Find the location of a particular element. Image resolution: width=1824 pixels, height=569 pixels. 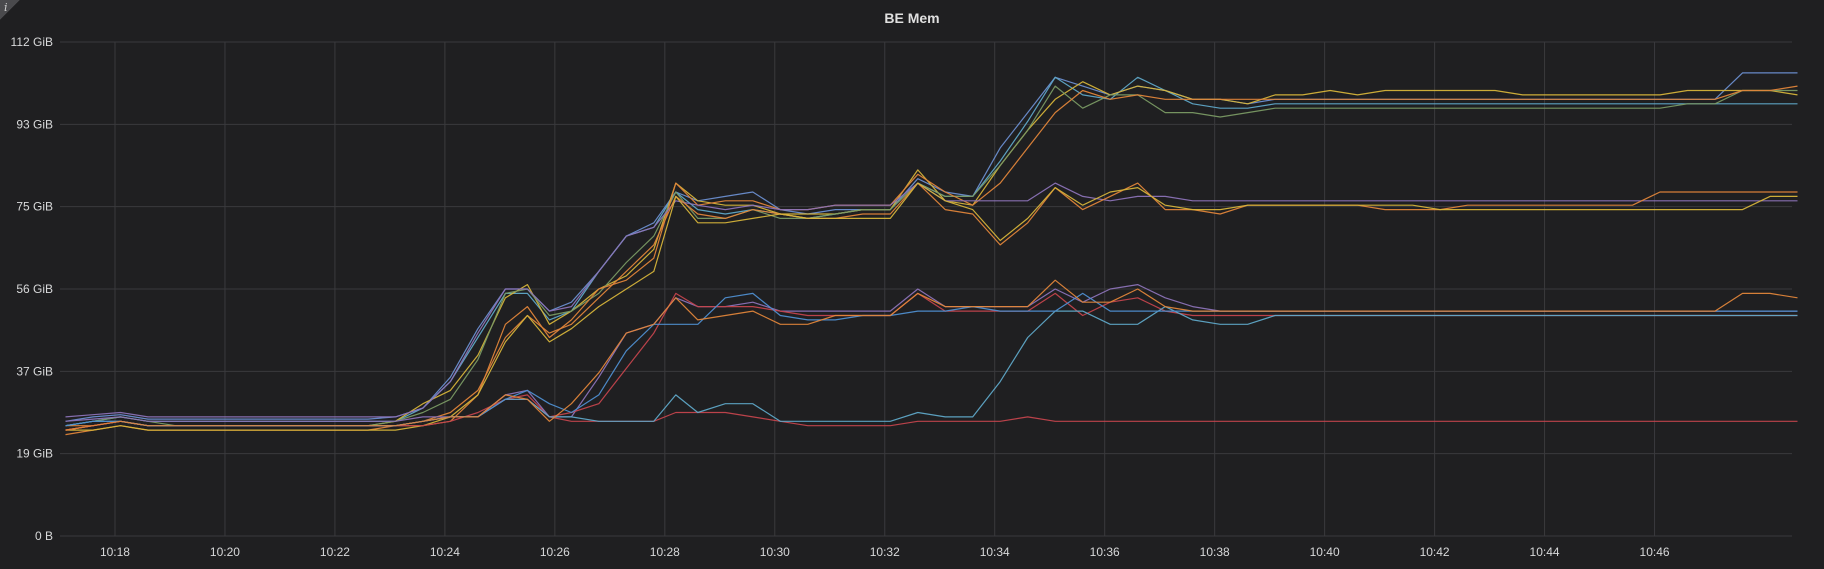

y-tick-label: 37 GiB is located at coordinates (34, 371).